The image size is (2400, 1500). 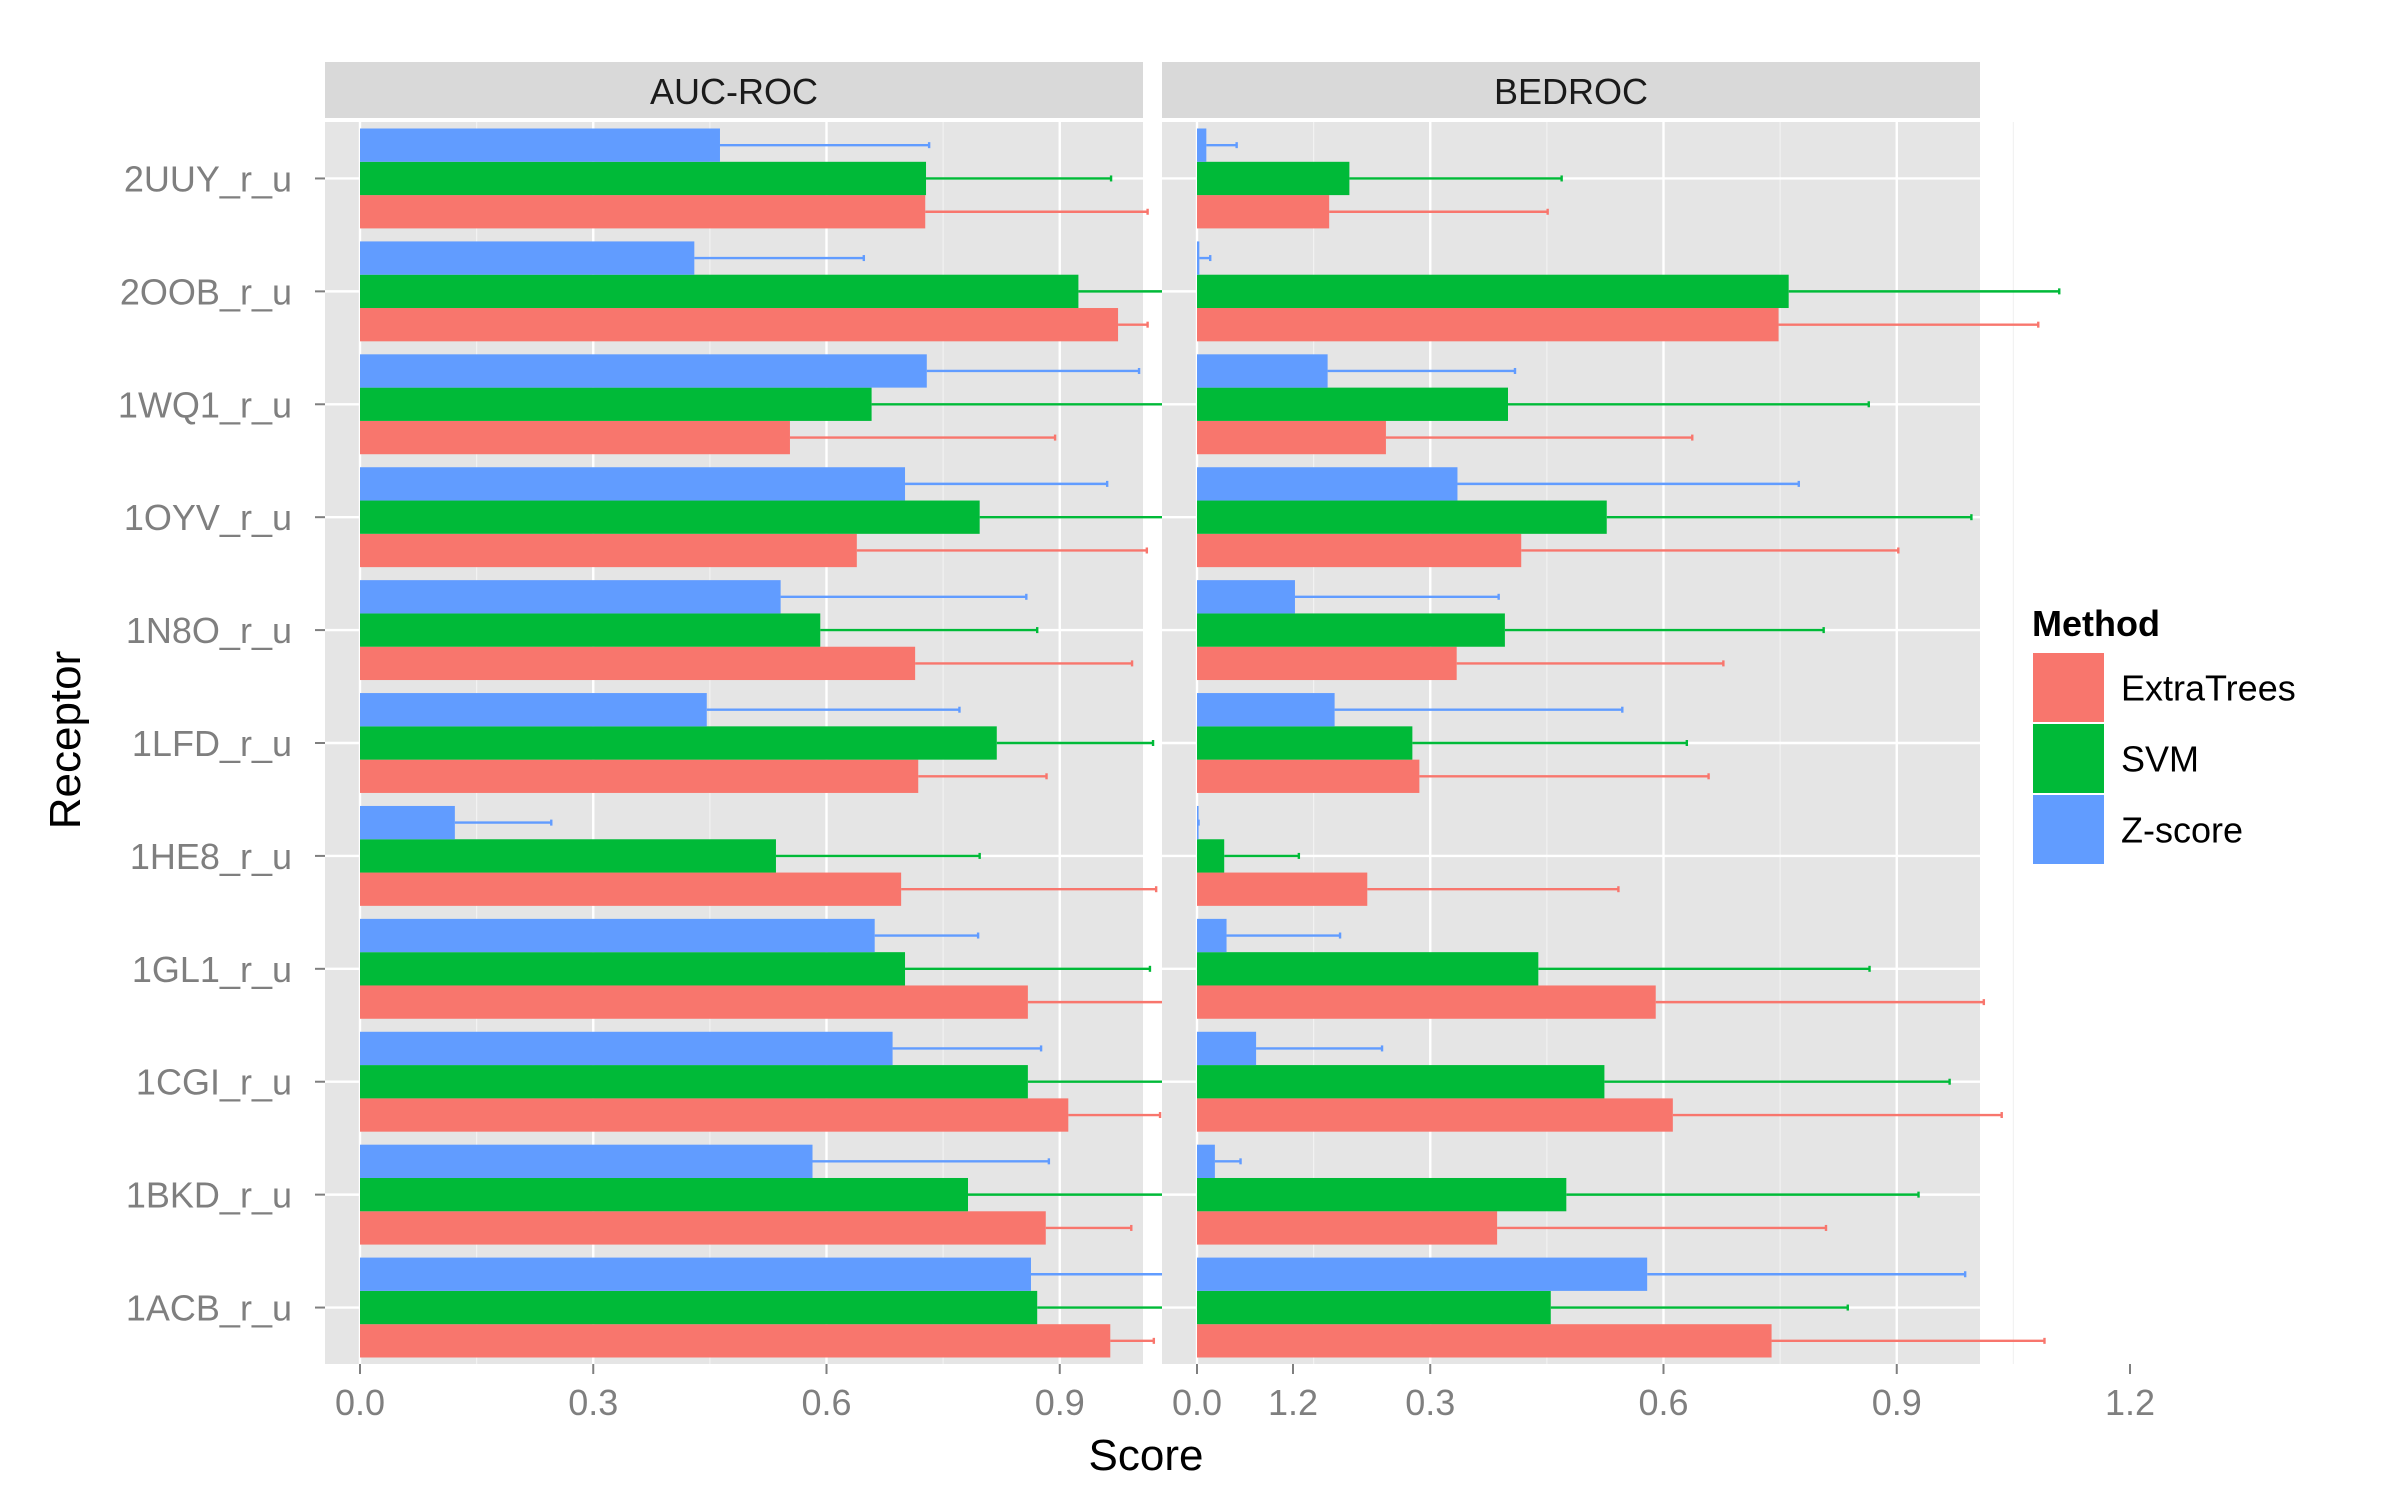 I want to click on panel-strip-label: AUC-ROC, so click(x=734, y=91).